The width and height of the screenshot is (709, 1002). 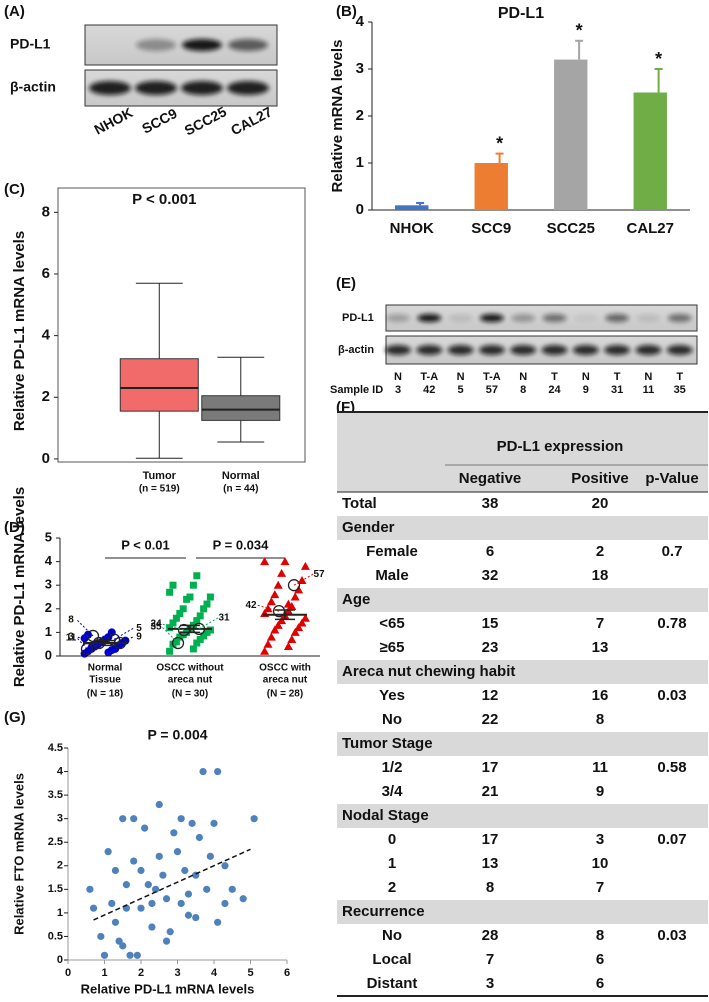 What do you see at coordinates (490, 647) in the screenshot?
I see `cell: 23` at bounding box center [490, 647].